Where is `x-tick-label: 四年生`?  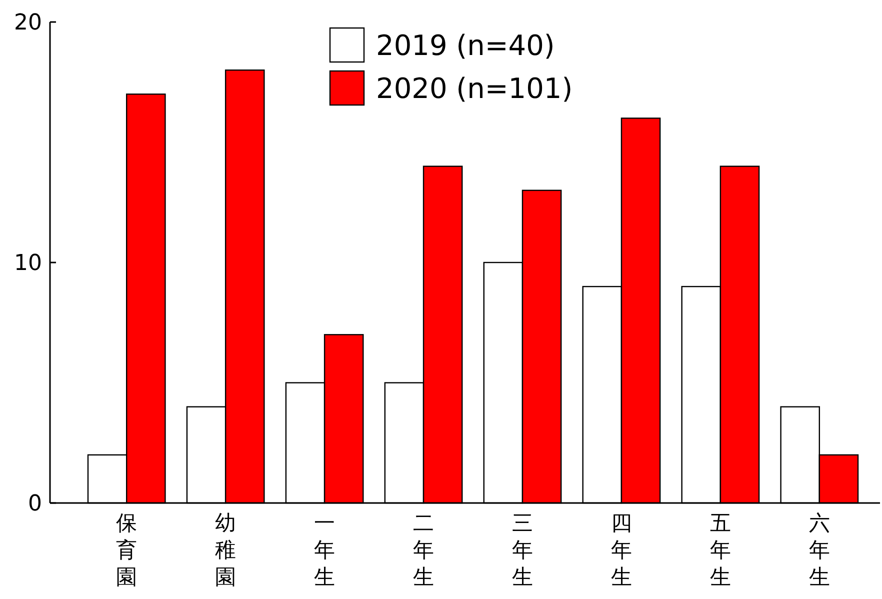 x-tick-label: 四年生 is located at coordinates (621, 550).